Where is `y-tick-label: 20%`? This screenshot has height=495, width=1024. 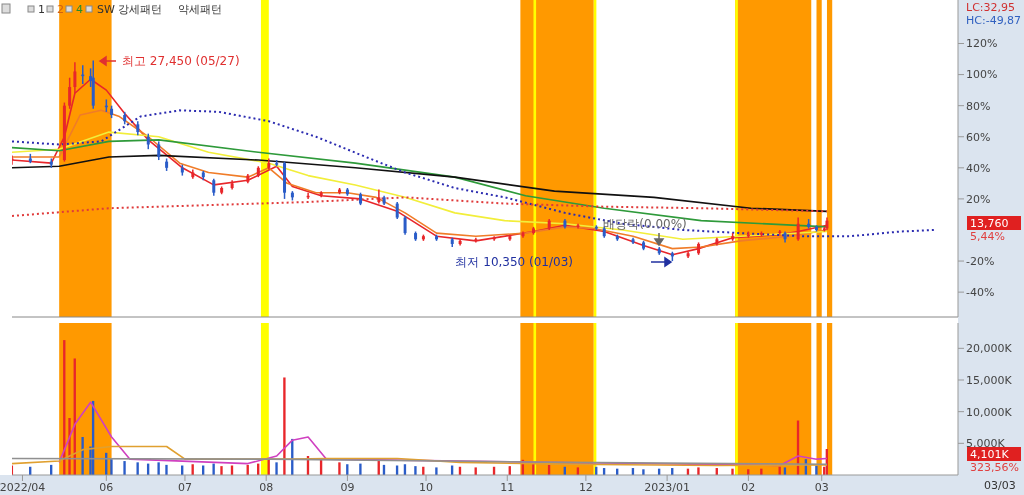 y-tick-label: 20% is located at coordinates (978, 199).